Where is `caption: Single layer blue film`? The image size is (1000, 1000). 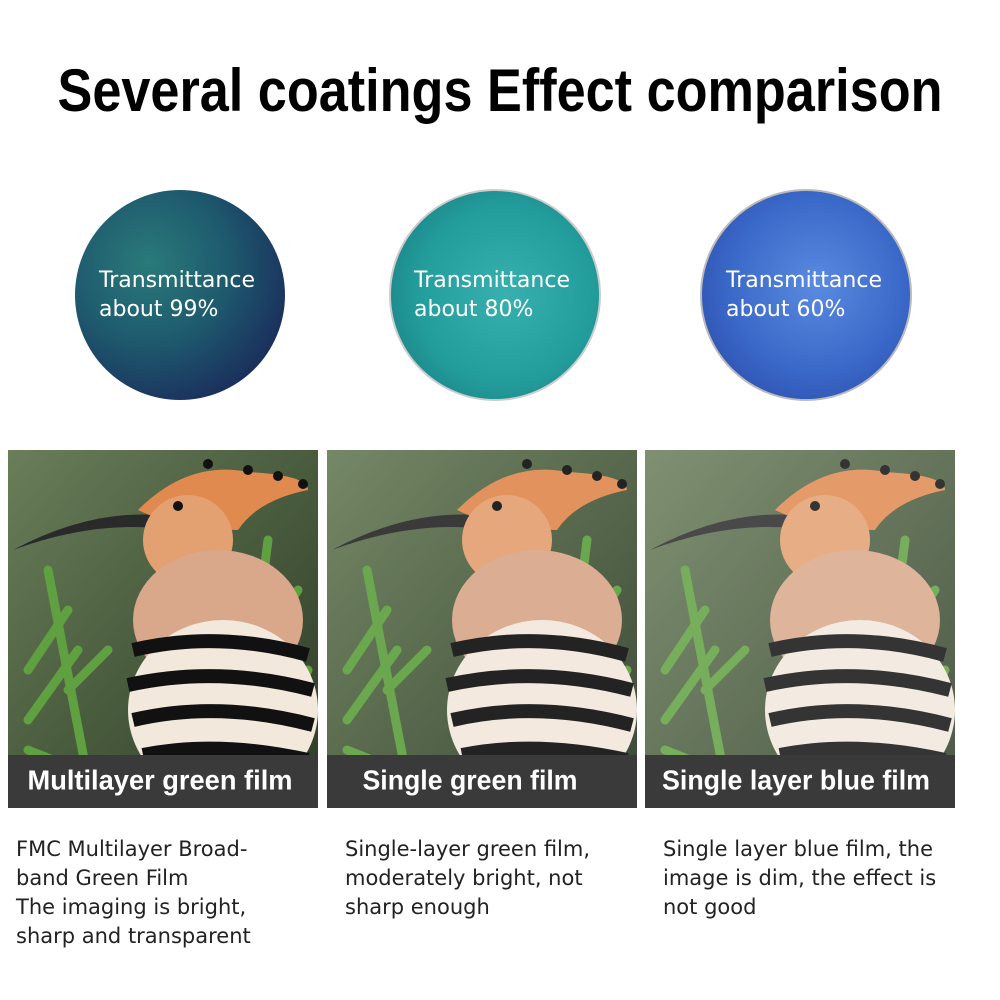
caption: Single layer blue film is located at coordinates (796, 779).